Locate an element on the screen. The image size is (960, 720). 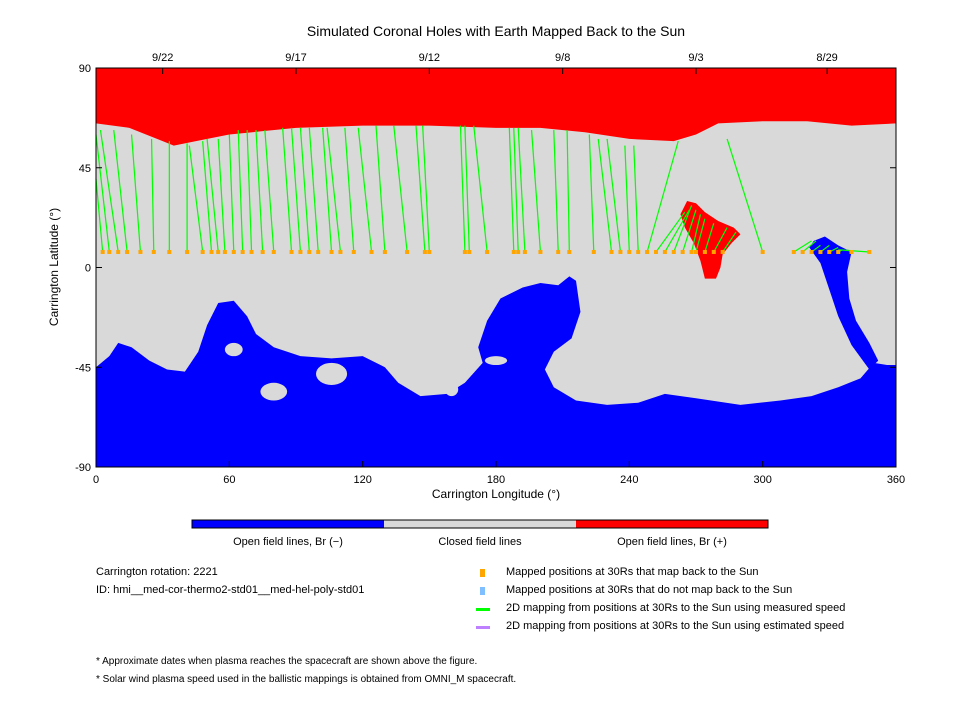
date-tick-label: 9/12 is located at coordinates (429, 58).